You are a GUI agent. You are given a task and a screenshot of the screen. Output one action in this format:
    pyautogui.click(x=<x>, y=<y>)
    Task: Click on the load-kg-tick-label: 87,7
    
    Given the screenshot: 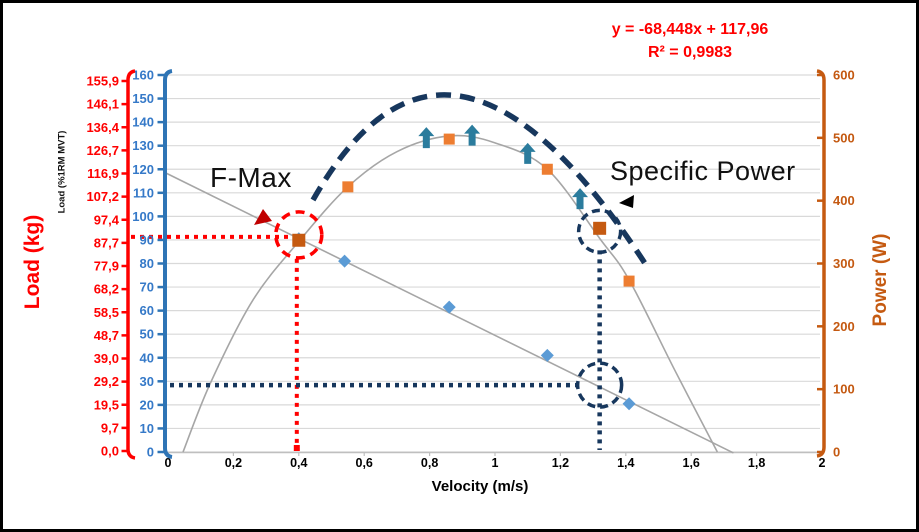 What is the action you would take?
    pyautogui.click(x=106, y=242)
    